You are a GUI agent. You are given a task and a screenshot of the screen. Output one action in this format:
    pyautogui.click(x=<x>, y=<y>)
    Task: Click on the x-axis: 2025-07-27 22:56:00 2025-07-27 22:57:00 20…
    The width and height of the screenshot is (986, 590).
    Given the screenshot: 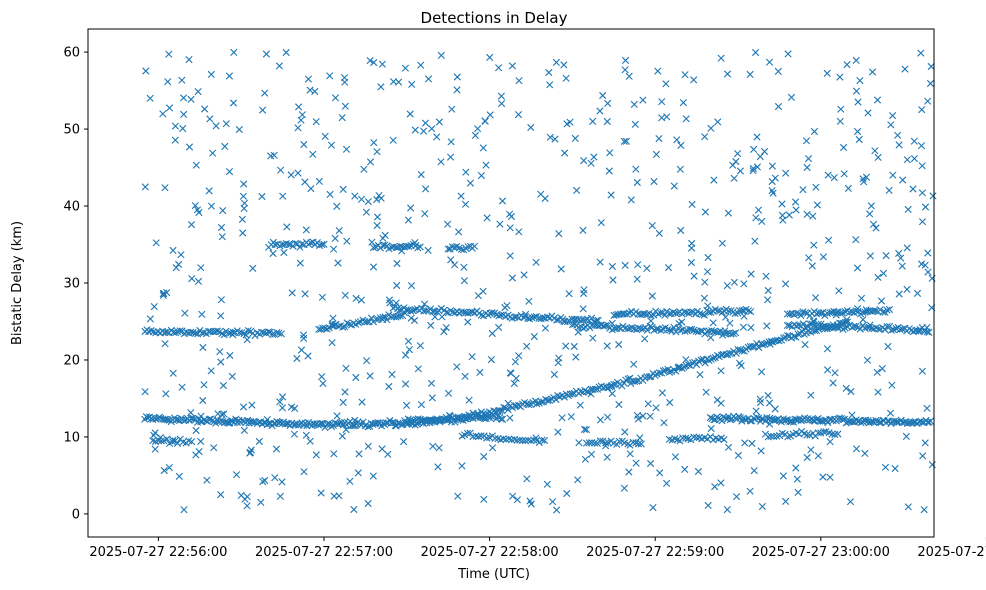 What is the action you would take?
    pyautogui.click(x=537, y=548)
    